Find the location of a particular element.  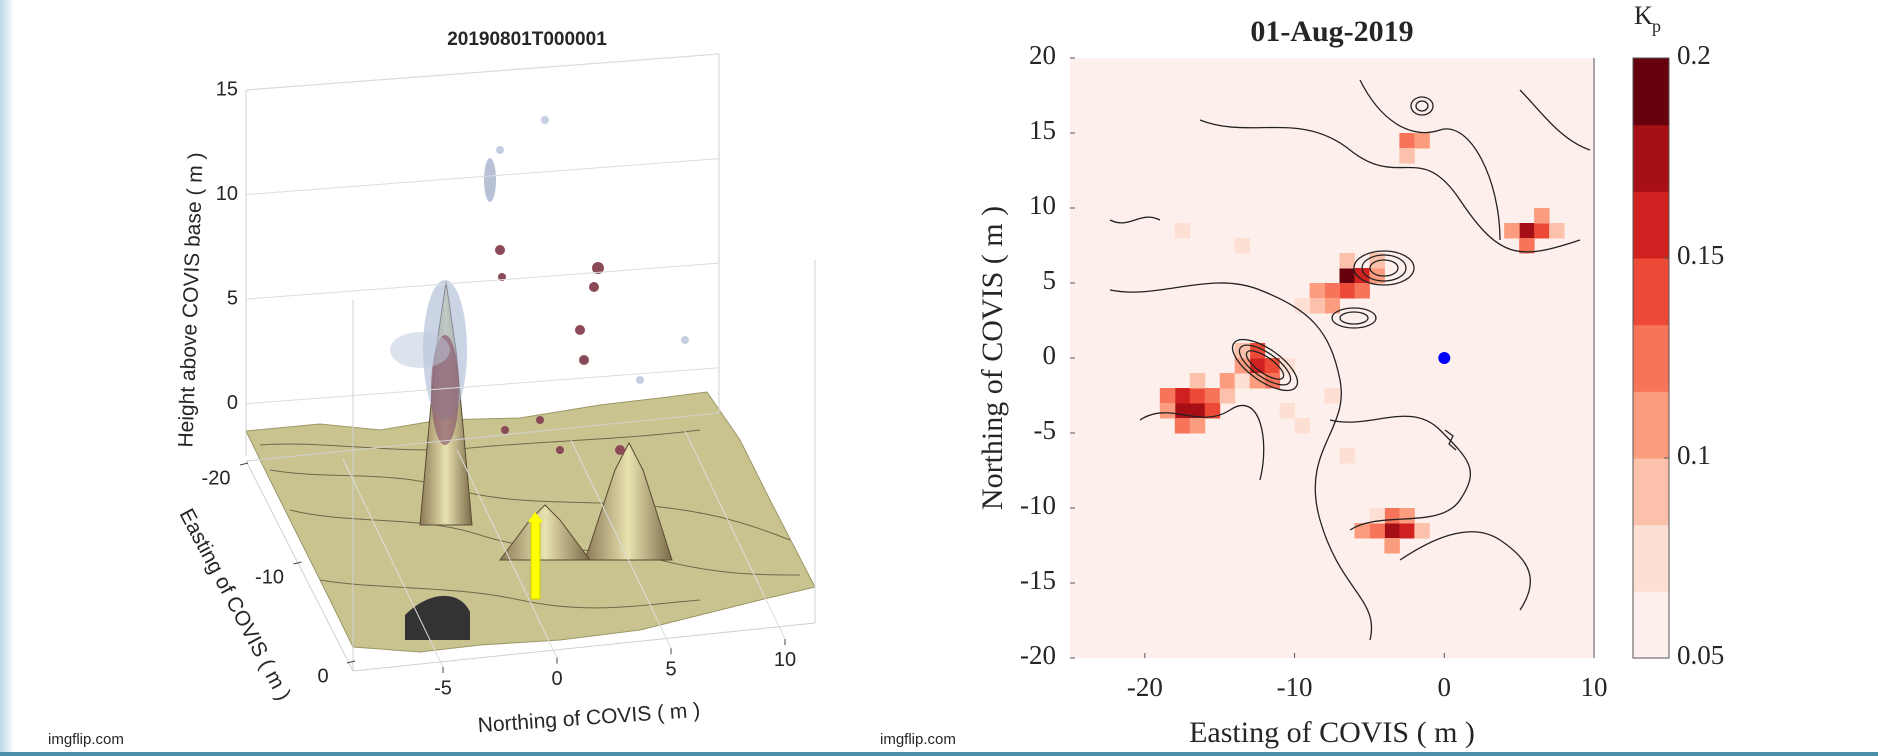

y-tick-label: 15 is located at coordinates (1042, 130).